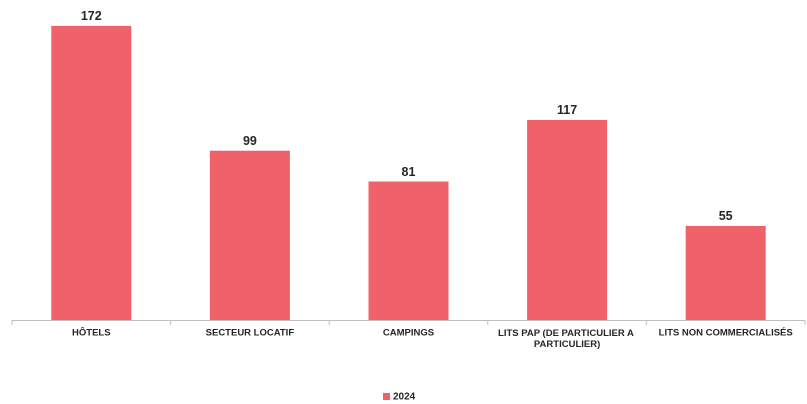 The height and width of the screenshot is (404, 807). What do you see at coordinates (567, 339) in the screenshot?
I see `x-tick-label: LITS PAP (DE PARTICULIER A PARTICULIER)` at bounding box center [567, 339].